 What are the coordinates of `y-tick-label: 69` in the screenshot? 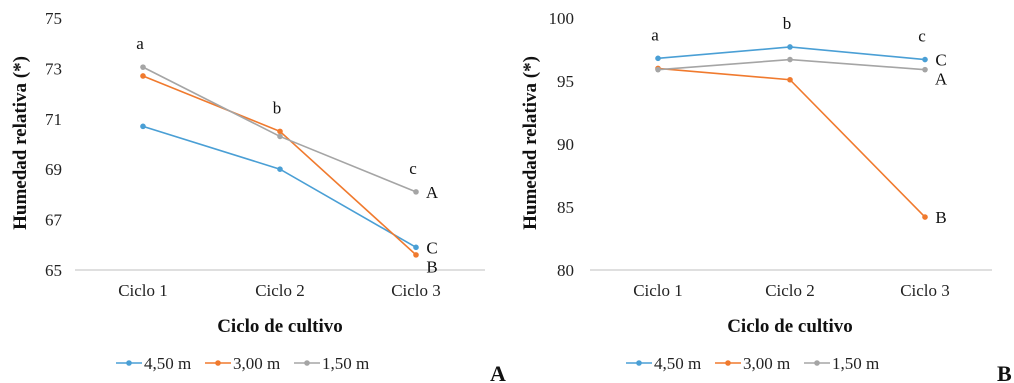 It's located at (53, 169).